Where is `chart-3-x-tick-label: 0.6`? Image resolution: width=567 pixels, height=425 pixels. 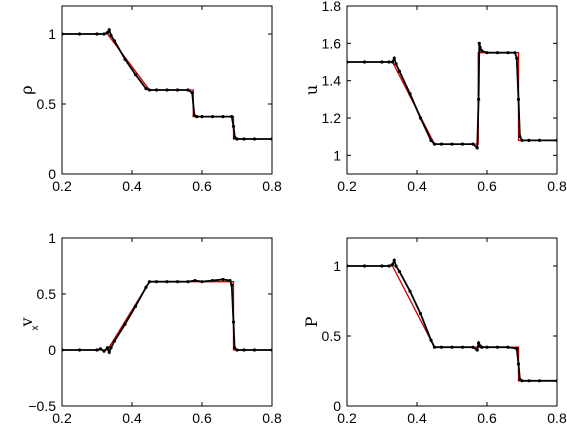
chart-3-x-tick-label: 0.6 is located at coordinates (487, 417).